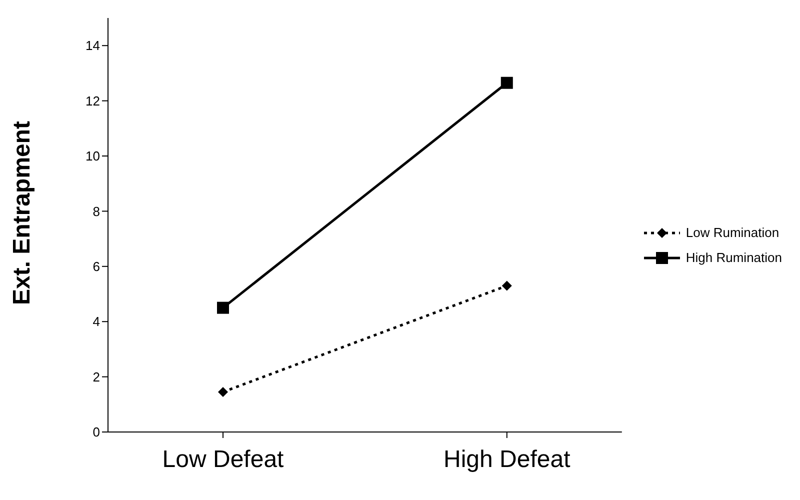  What do you see at coordinates (733, 232) in the screenshot?
I see `legend-label: Low Rumination` at bounding box center [733, 232].